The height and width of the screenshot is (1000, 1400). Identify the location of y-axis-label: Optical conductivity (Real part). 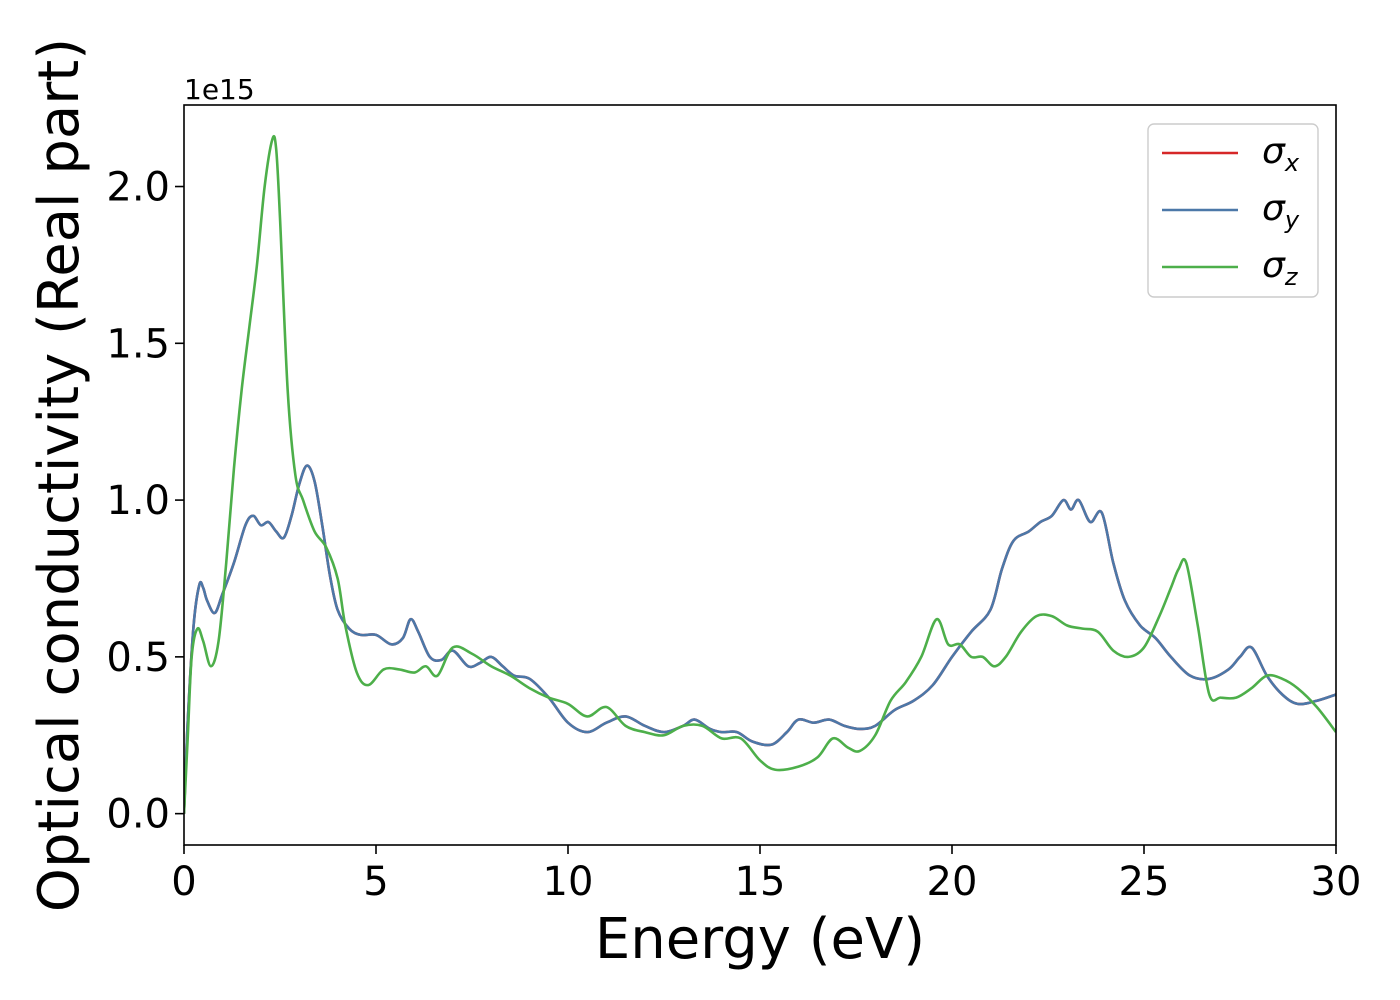
(59, 475).